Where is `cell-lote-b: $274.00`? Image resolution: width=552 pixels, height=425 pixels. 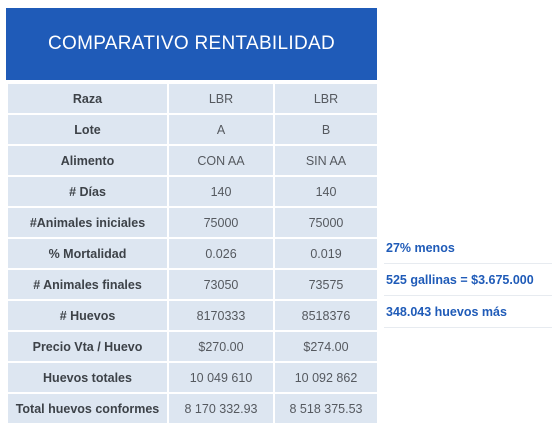
cell-lote-b: $274.00 is located at coordinates (326, 346).